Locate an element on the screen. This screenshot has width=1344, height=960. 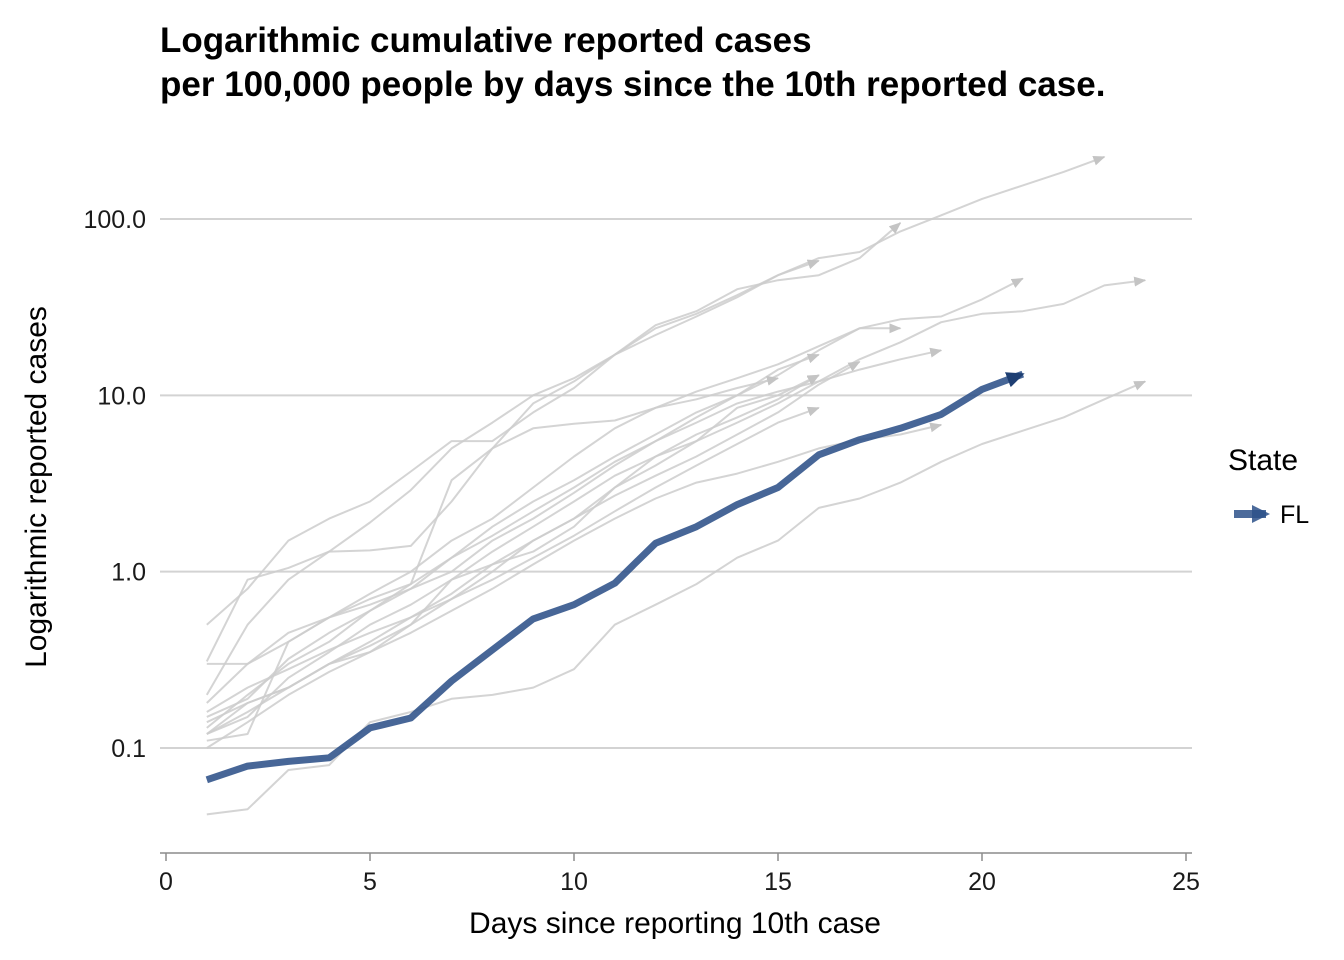
y-tick-label: 0.1 is located at coordinates (128, 749).